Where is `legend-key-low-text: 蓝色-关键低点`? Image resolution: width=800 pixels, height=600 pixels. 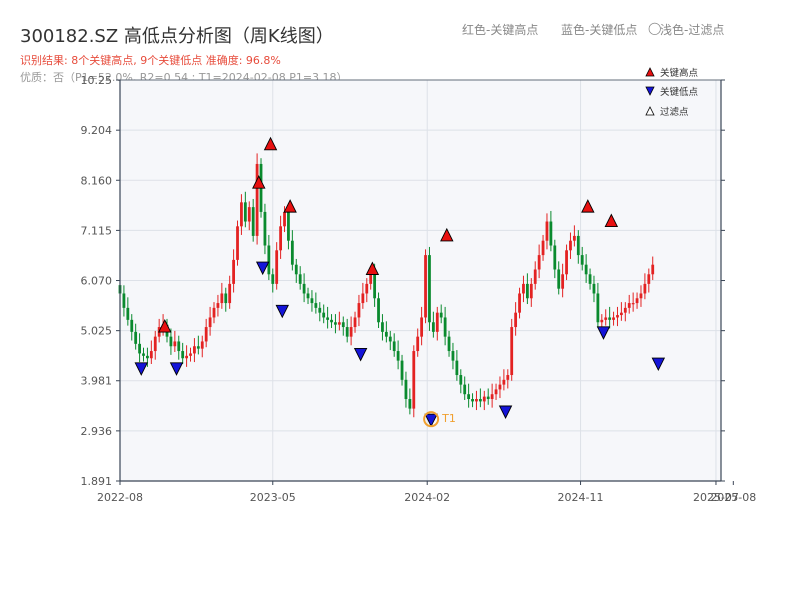 legend-key-low-text: 蓝色-关键低点 is located at coordinates (599, 30).